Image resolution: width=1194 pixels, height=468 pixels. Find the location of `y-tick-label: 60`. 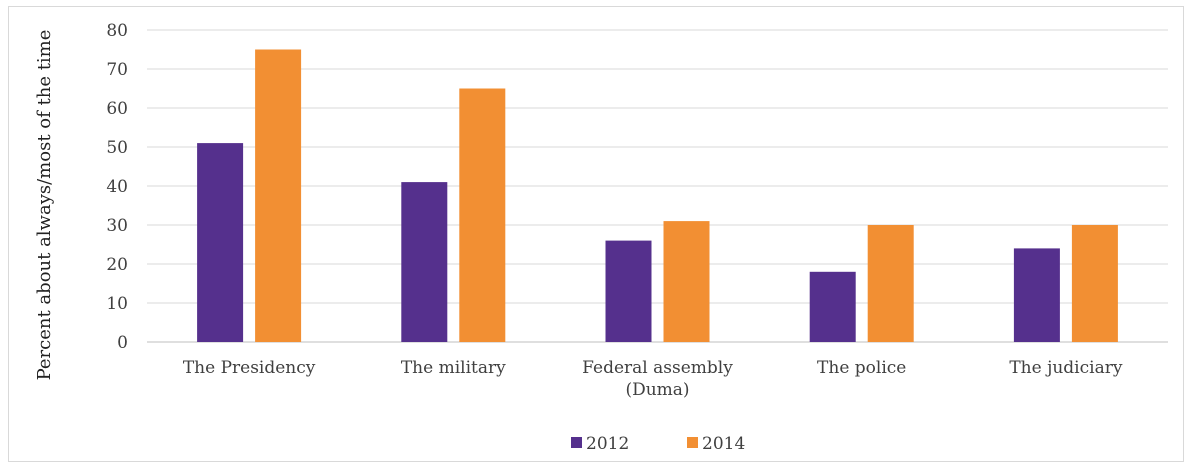

y-tick-label: 60 is located at coordinates (117, 109).